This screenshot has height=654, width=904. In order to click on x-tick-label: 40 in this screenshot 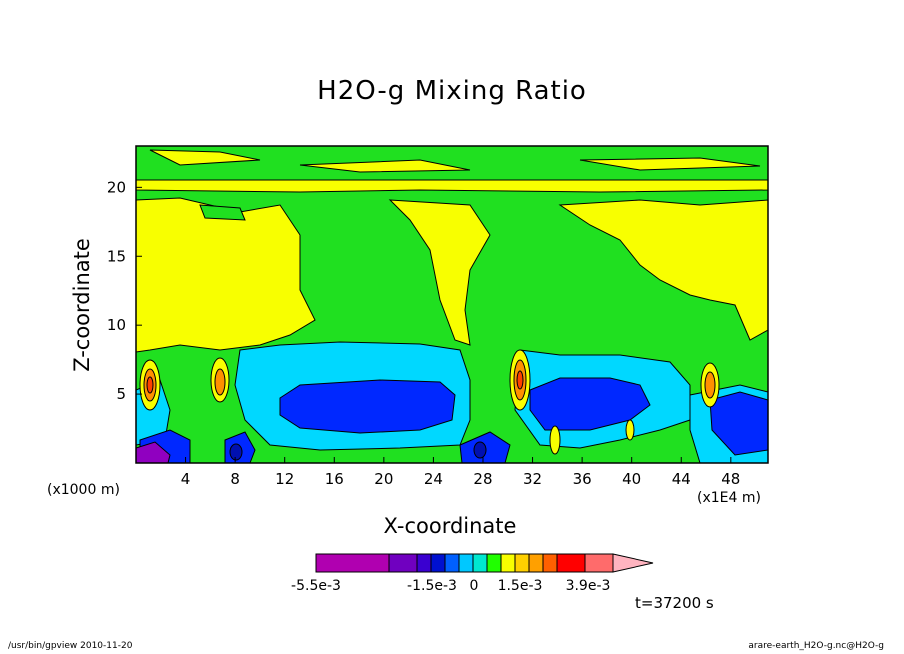, I will do `click(631, 479)`.